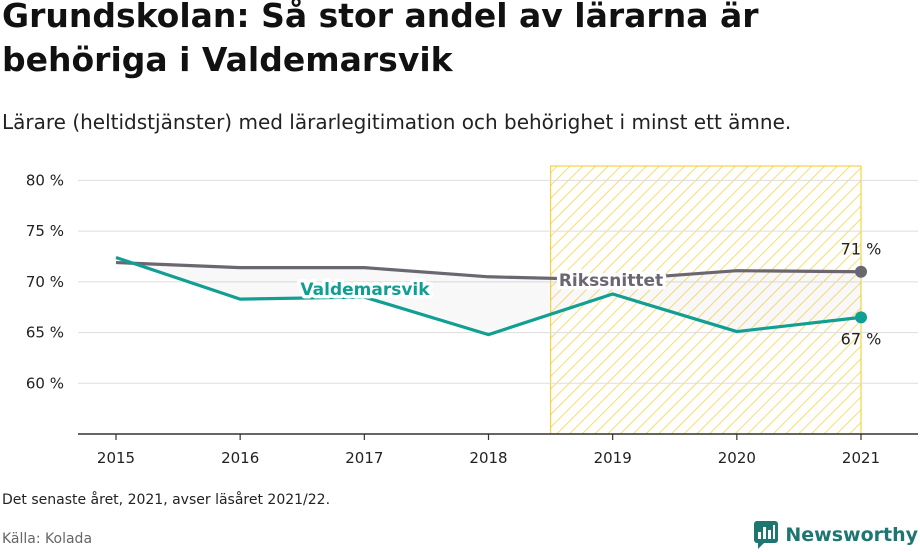  I want to click on x-tick-label: 2020, so click(737, 458).